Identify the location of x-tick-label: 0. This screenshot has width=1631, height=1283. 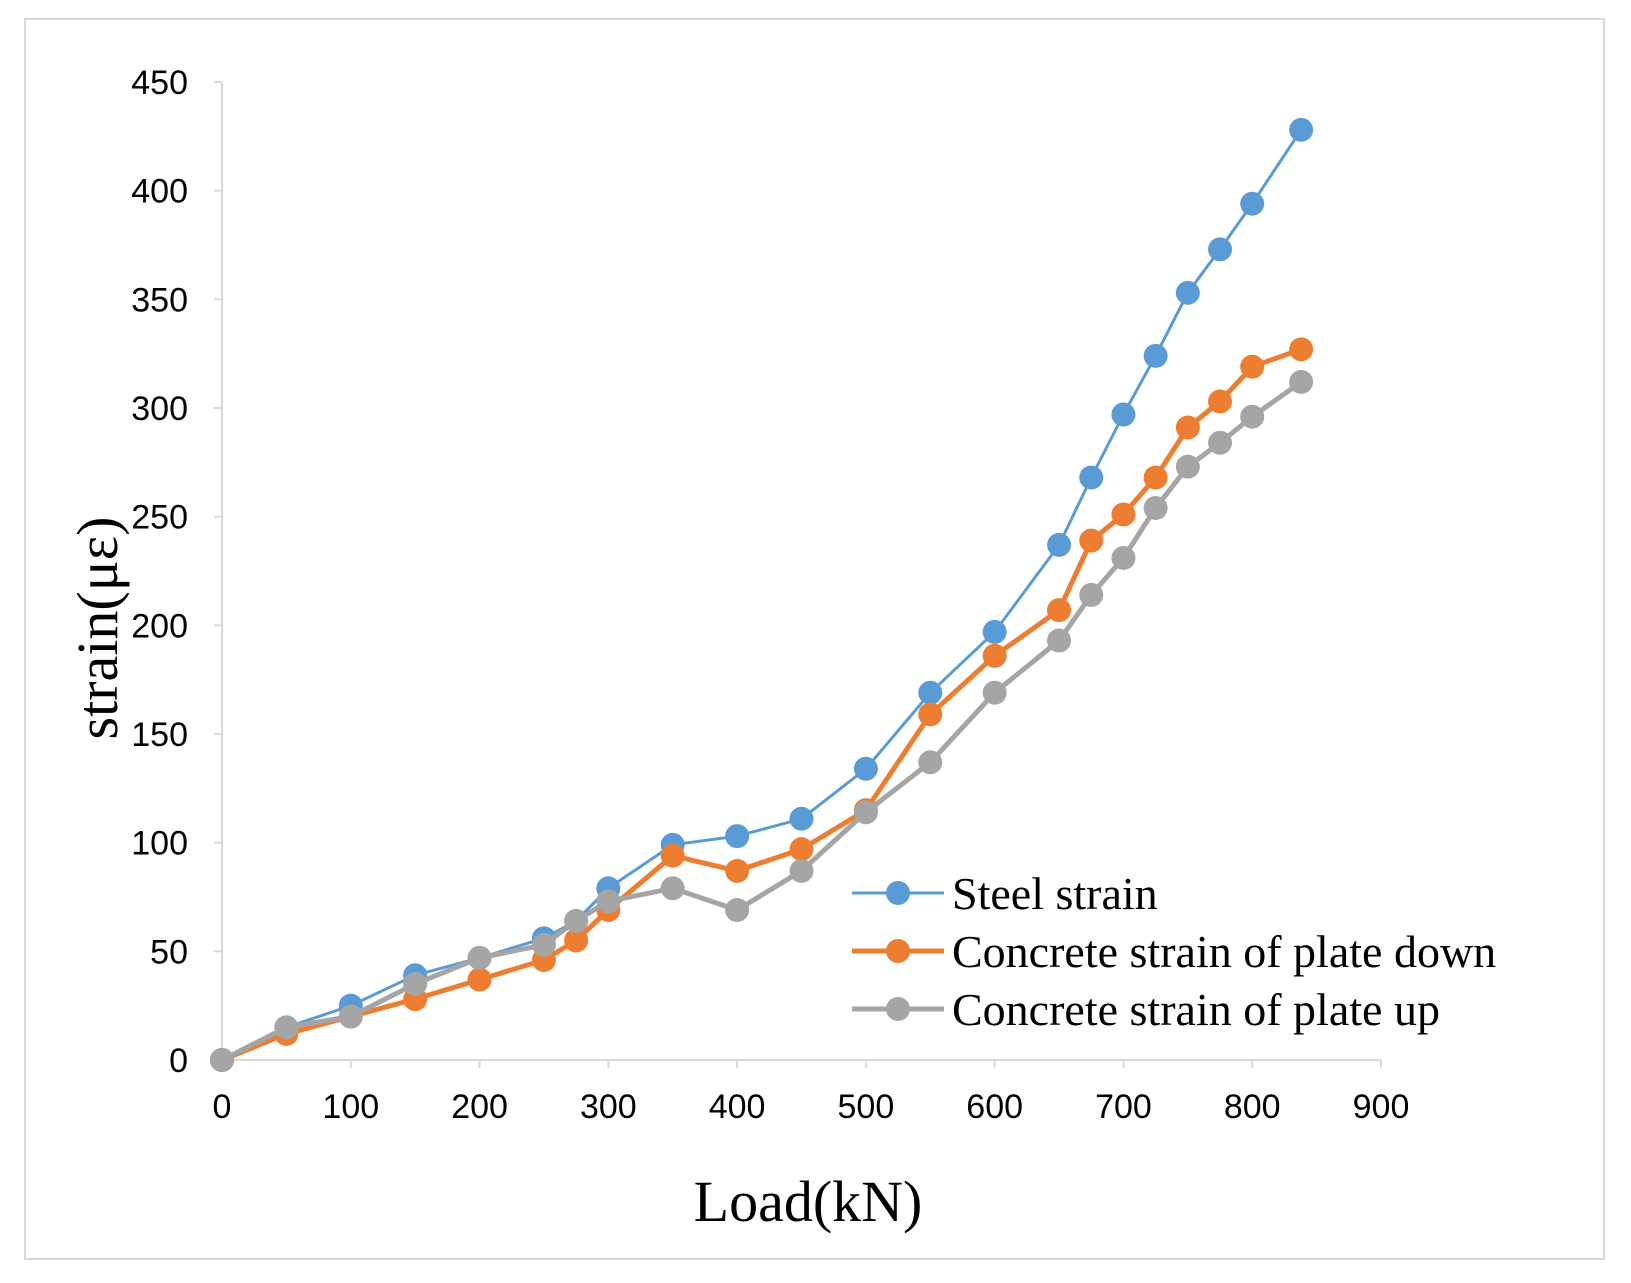
(222, 1107).